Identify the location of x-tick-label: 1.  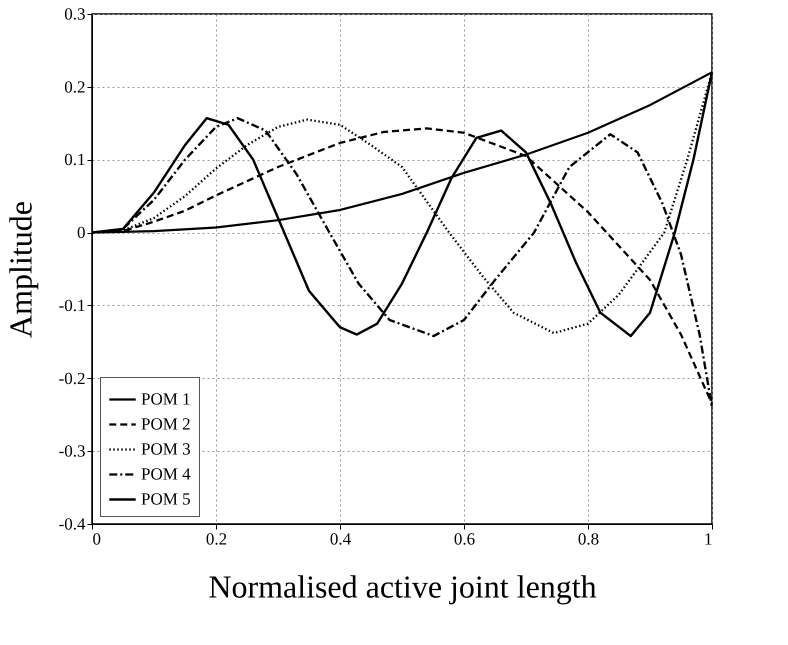
(708, 539).